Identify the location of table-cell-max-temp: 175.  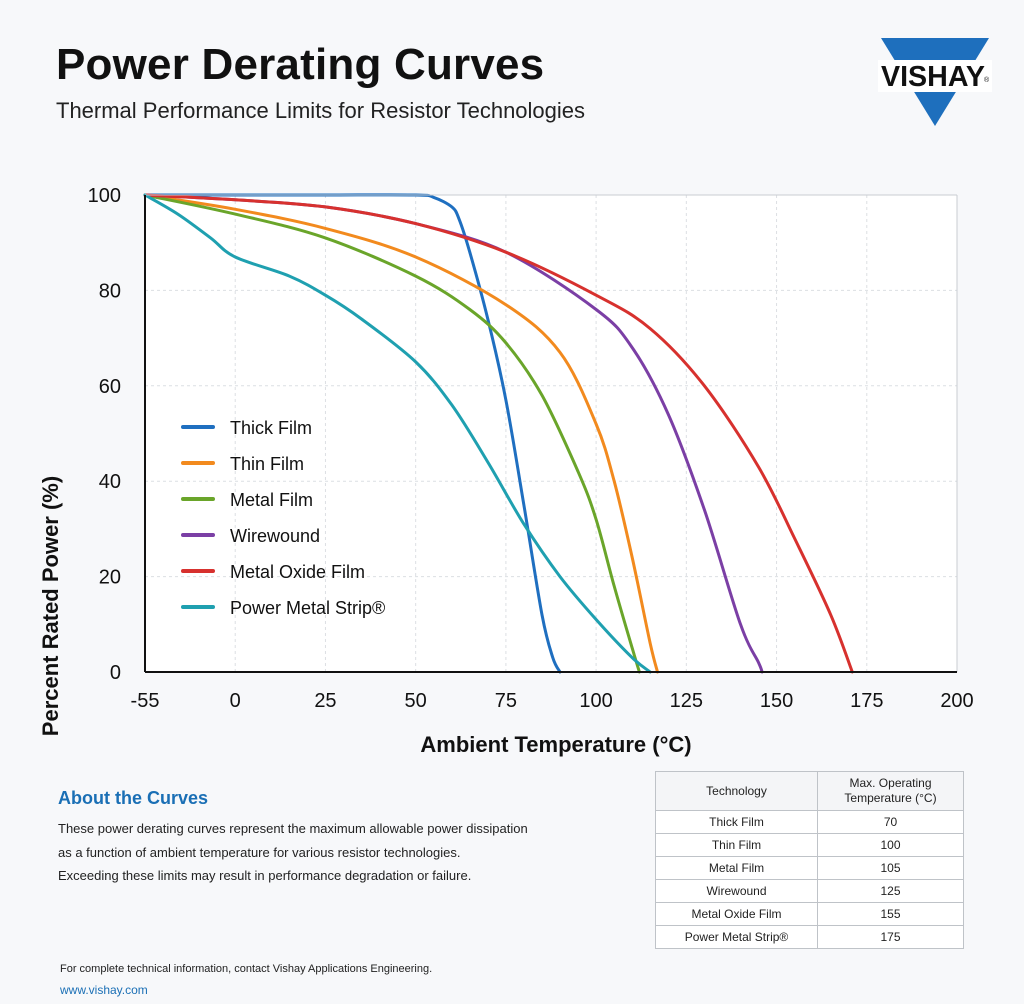
(890, 937).